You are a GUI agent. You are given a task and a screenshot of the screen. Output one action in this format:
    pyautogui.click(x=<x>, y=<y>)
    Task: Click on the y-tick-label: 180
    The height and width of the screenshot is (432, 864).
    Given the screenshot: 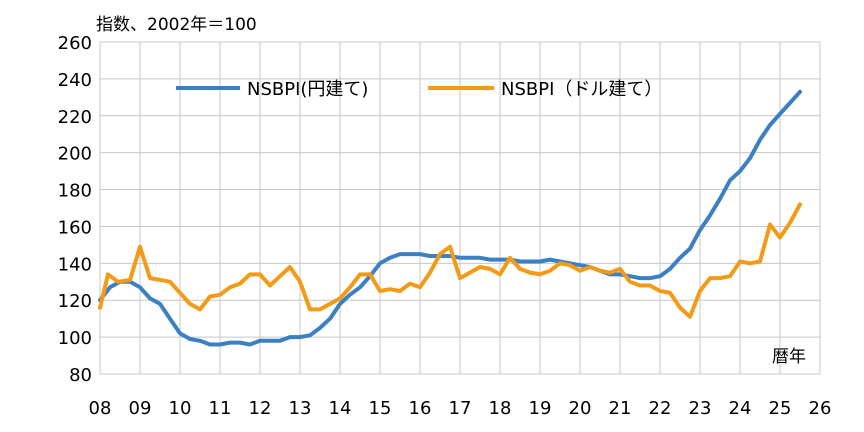 What is the action you would take?
    pyautogui.click(x=75, y=191)
    